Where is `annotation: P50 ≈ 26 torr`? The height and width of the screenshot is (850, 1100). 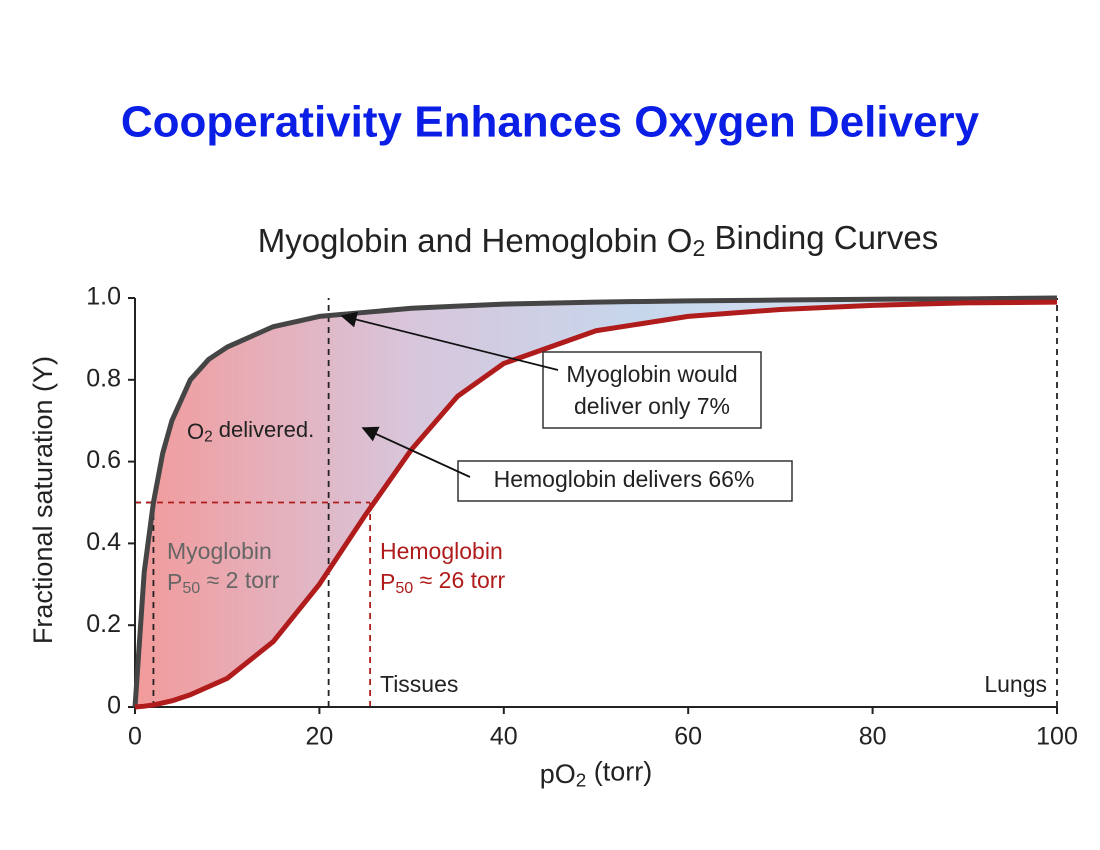 annotation: P50 ≈ 26 torr is located at coordinates (442, 582).